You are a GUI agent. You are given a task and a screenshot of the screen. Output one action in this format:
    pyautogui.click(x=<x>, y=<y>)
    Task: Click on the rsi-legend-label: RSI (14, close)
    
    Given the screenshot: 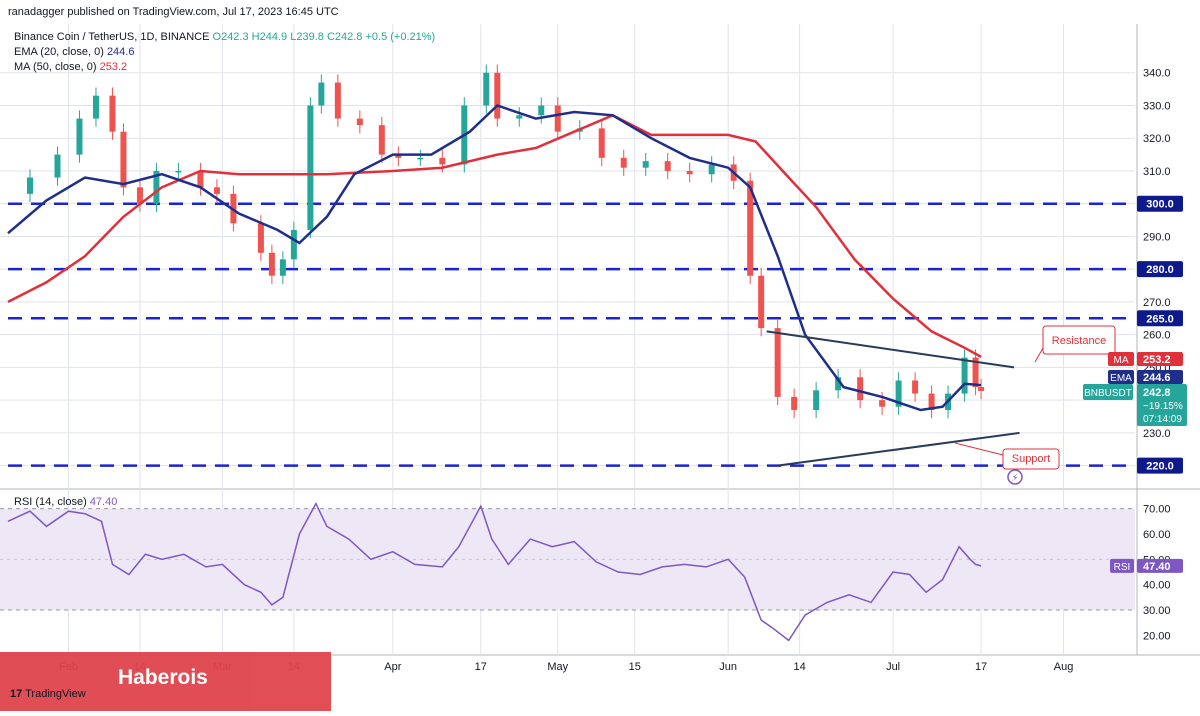 What is the action you would take?
    pyautogui.click(x=50, y=502)
    